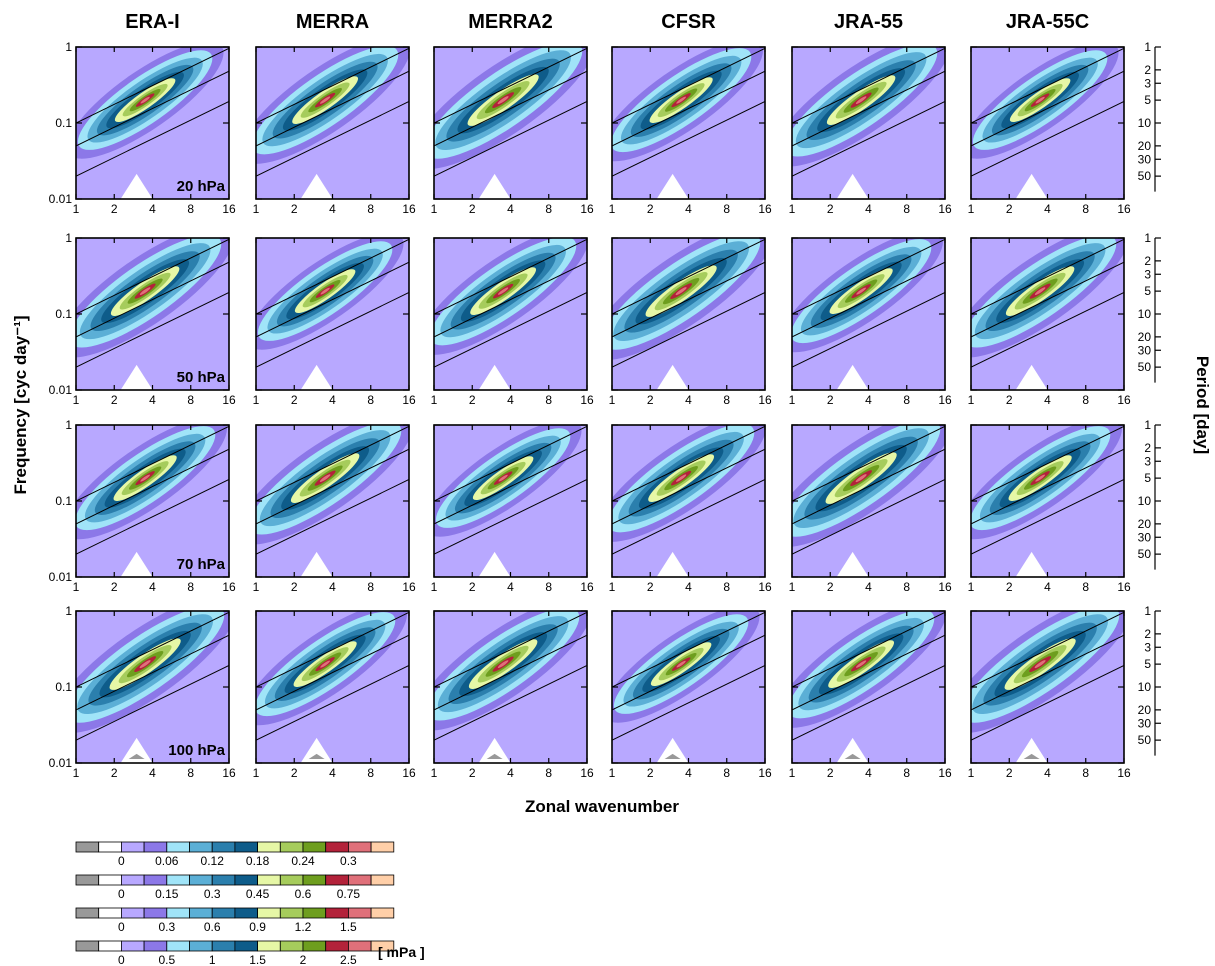 The width and height of the screenshot is (1215, 966). Describe the element at coordinates (1145, 367) in the screenshot. I see `period-tick-label: 50` at that location.